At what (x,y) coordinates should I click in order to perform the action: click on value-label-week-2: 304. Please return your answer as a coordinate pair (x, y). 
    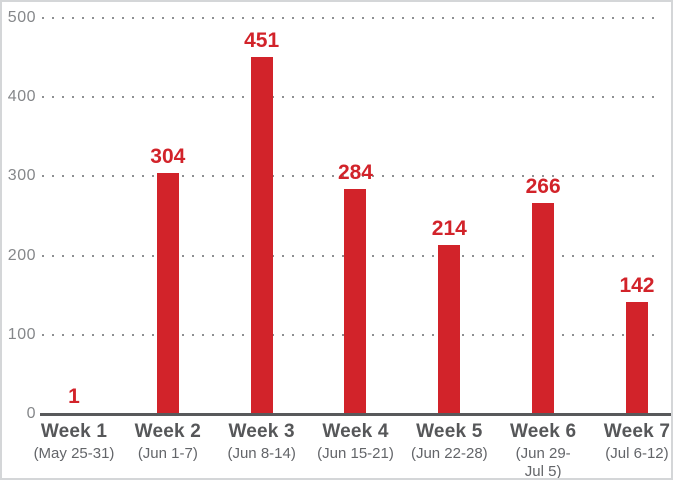
    Looking at the image, I should click on (168, 156).